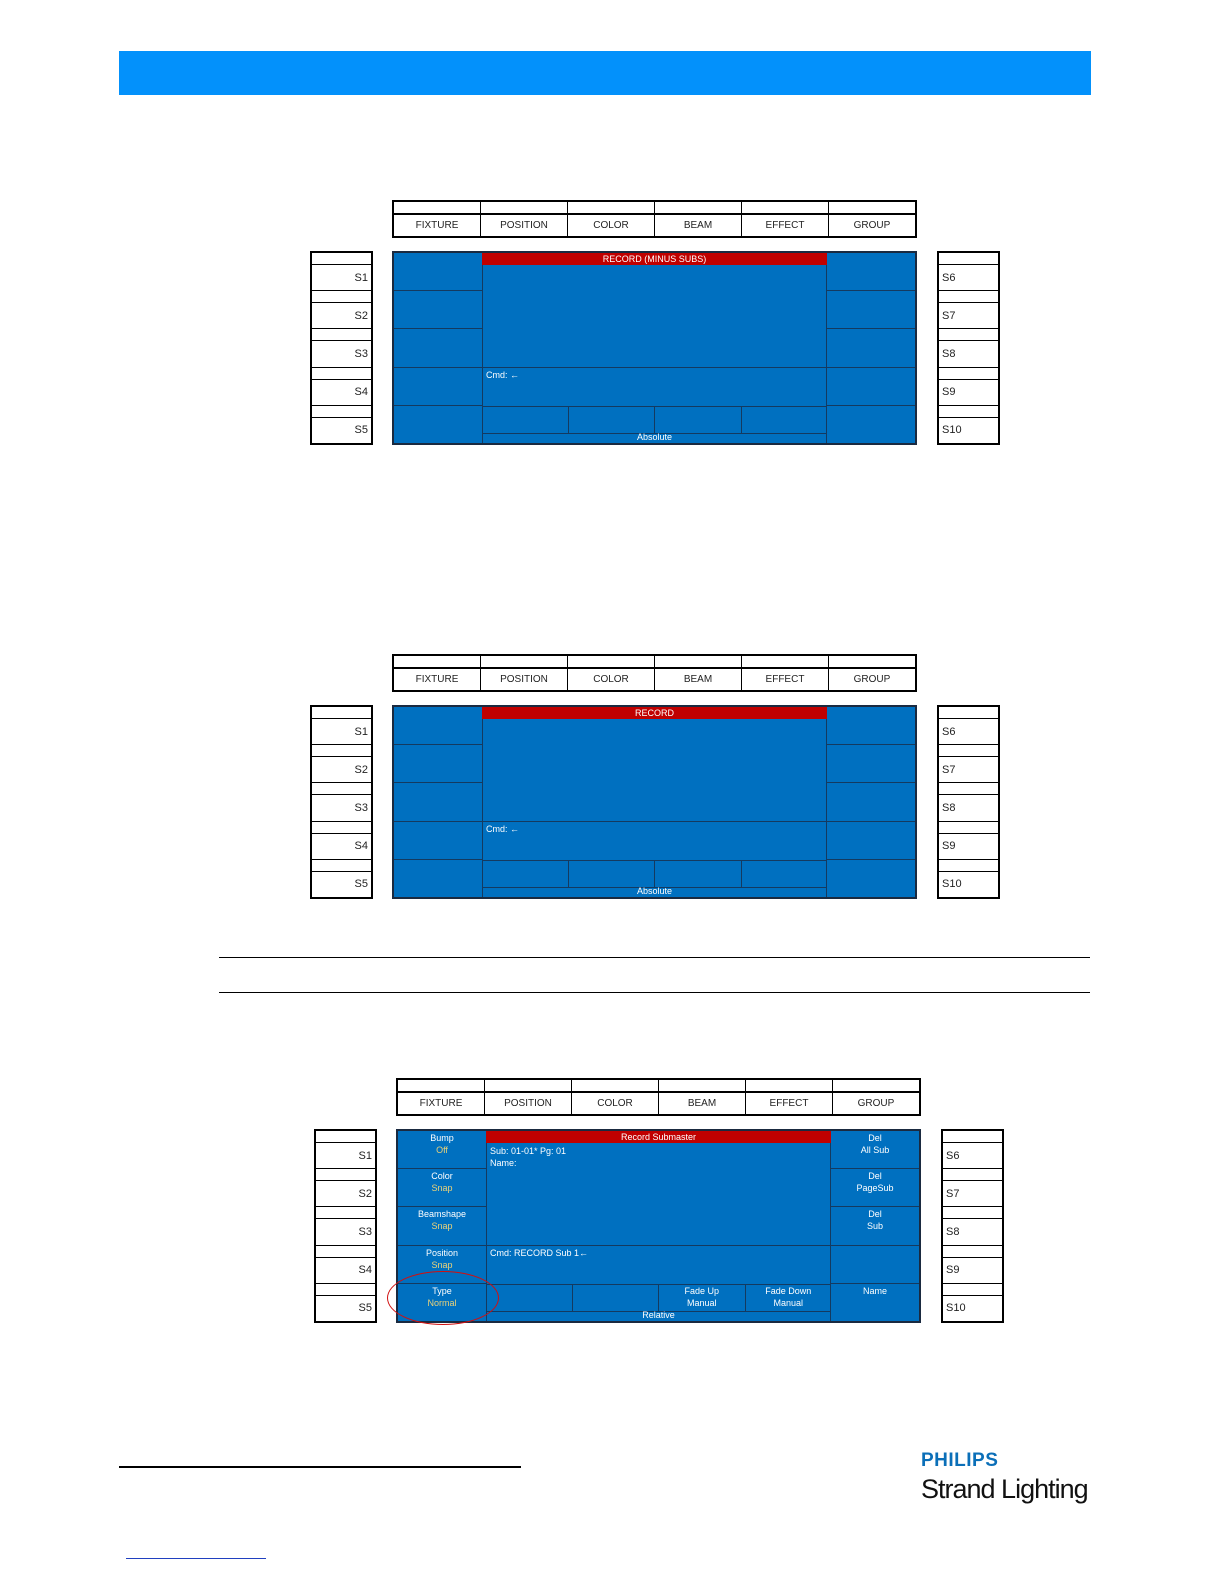  What do you see at coordinates (365, 1155) in the screenshot?
I see `softkey-label: S1` at bounding box center [365, 1155].